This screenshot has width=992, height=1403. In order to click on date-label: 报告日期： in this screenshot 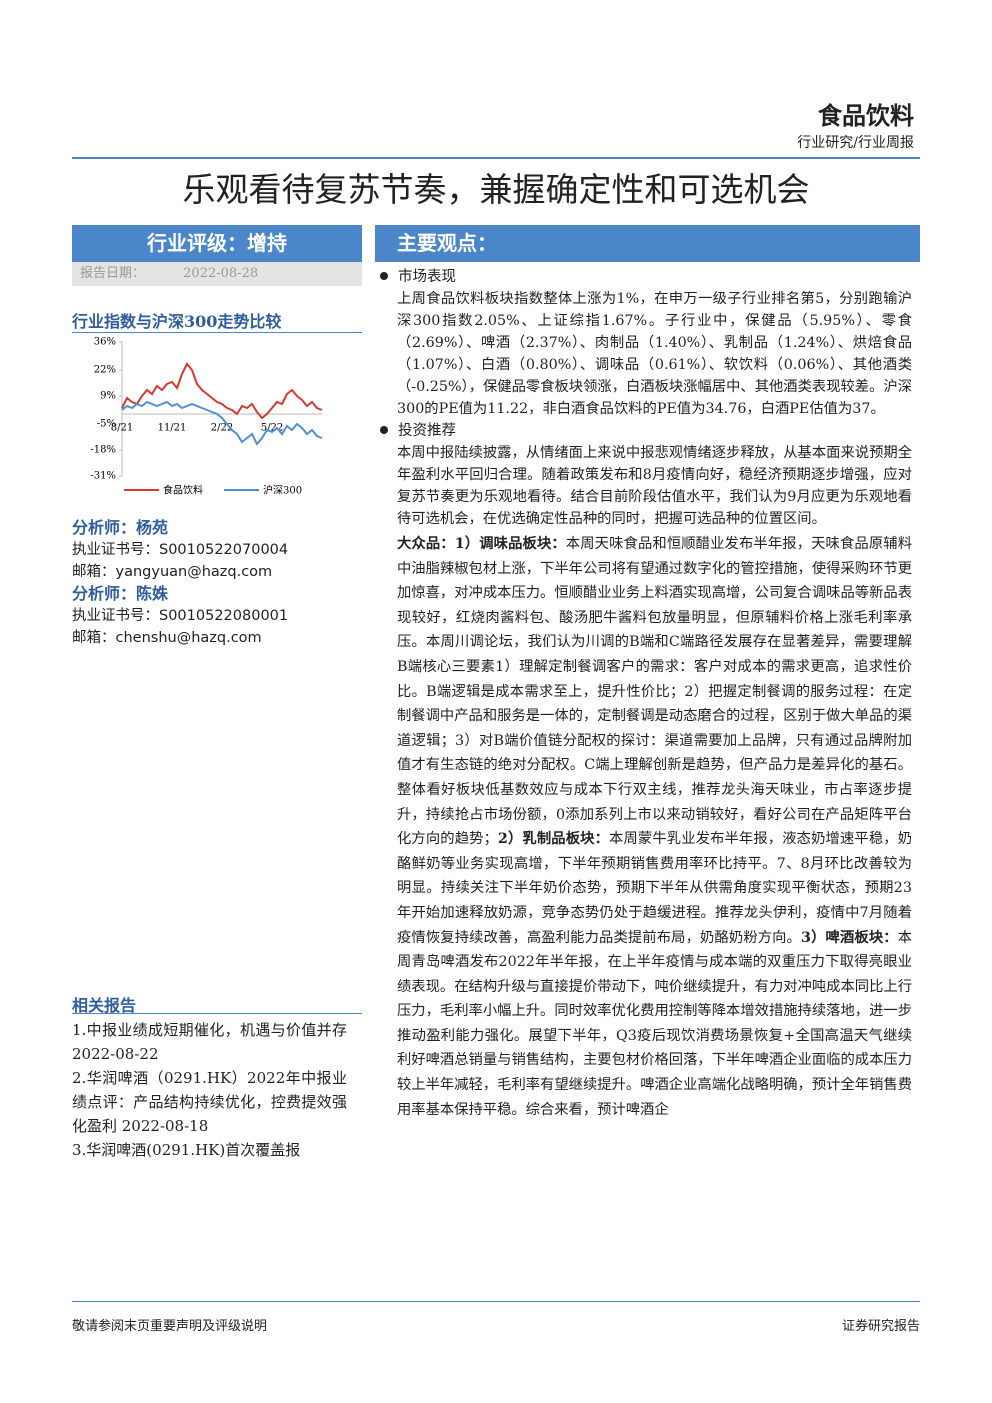, I will do `click(113, 273)`.